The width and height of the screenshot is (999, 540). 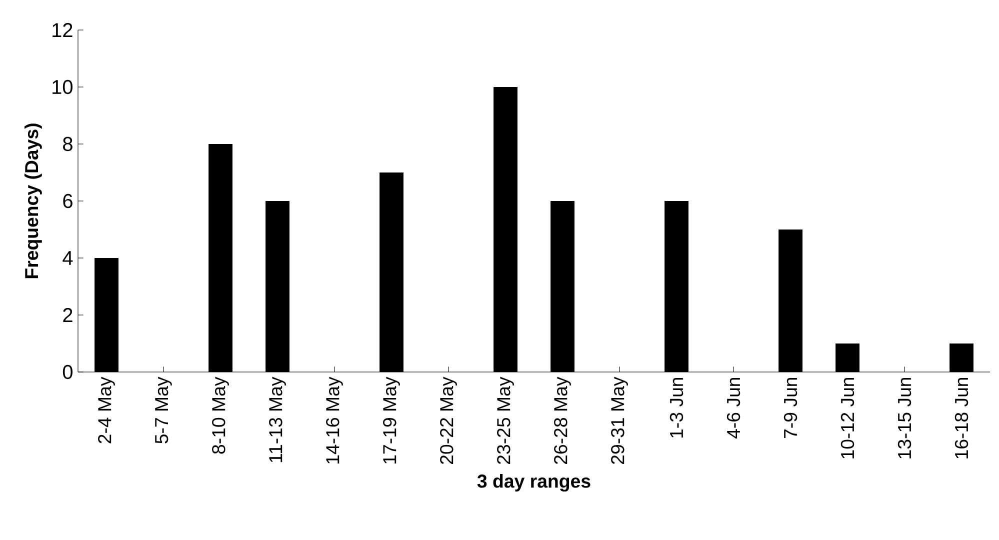 What do you see at coordinates (533, 483) in the screenshot?
I see `x-axis-title: 3 day ranges` at bounding box center [533, 483].